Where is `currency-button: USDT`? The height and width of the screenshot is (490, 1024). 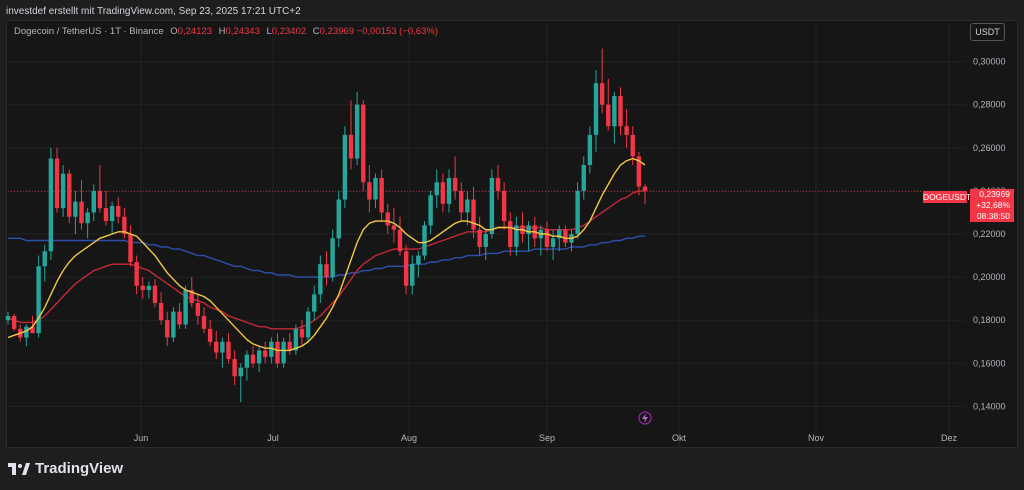 currency-button: USDT is located at coordinates (987, 32).